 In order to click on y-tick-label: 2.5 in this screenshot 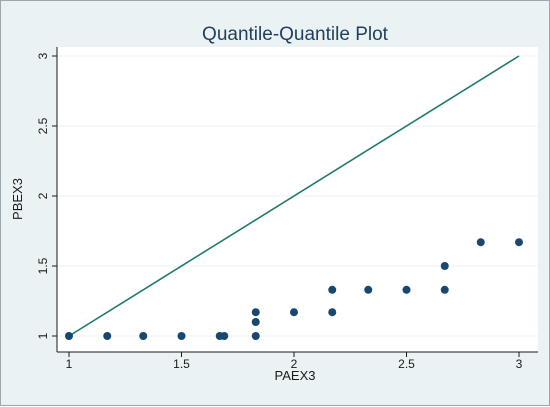, I will do `click(43, 125)`.